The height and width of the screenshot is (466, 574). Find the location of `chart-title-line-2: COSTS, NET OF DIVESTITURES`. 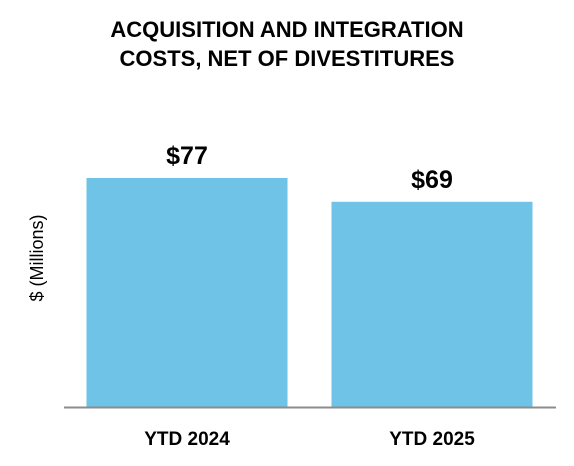

chart-title-line-2: COSTS, NET OF DIVESTITURES is located at coordinates (287, 58).